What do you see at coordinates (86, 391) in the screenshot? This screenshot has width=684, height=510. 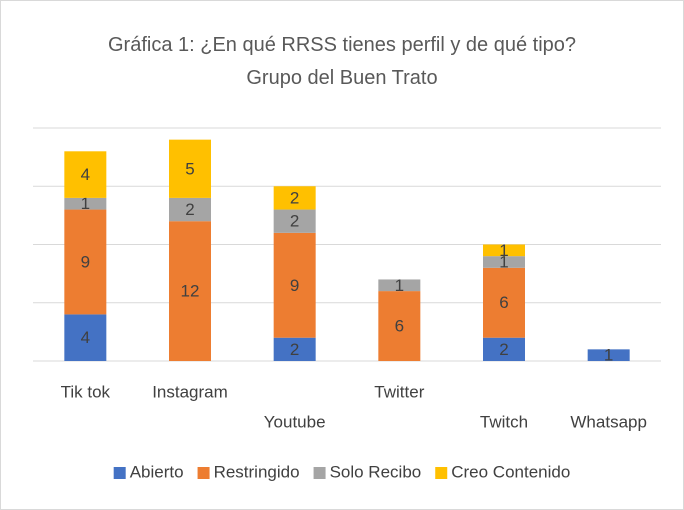 I see `x-tick-label: Tik tok` at bounding box center [86, 391].